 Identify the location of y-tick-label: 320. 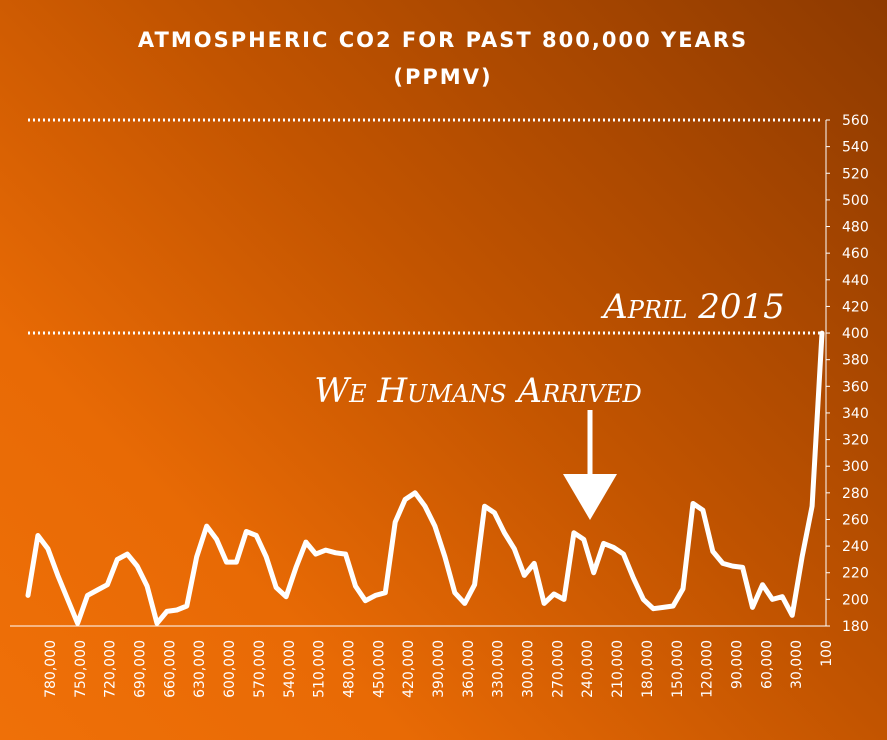
(855, 441).